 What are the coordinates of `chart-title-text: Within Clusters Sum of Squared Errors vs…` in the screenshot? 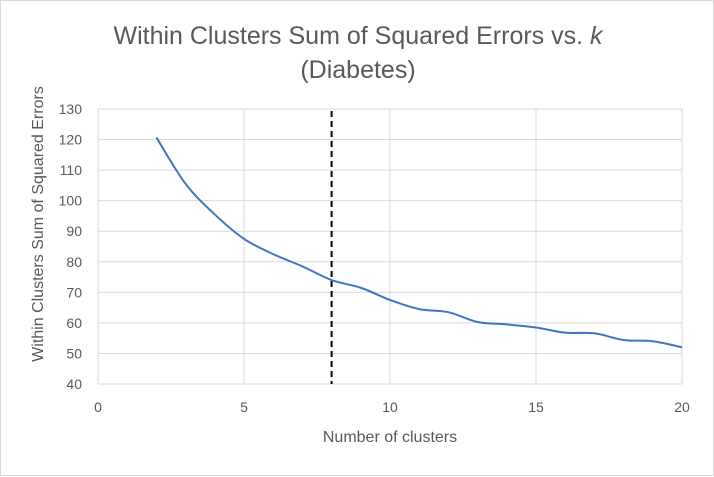 It's located at (348, 36).